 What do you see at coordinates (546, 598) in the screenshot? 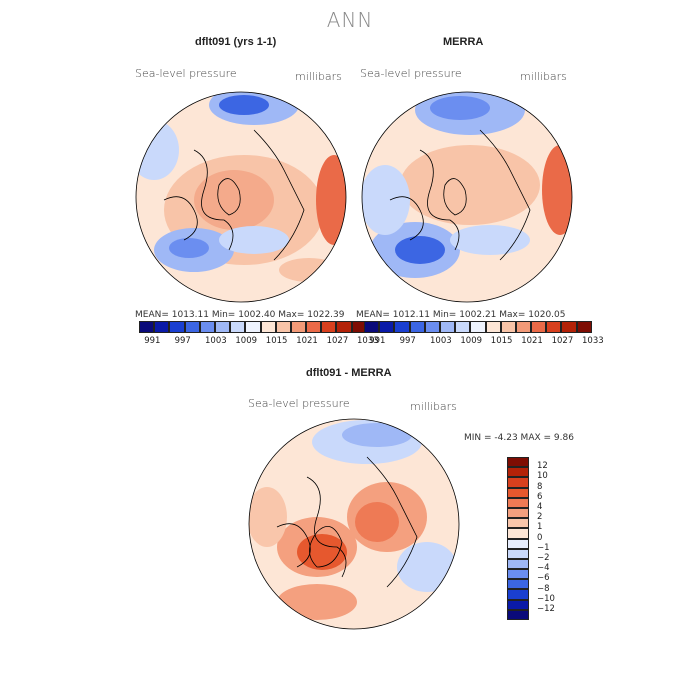
I see `colorbar-tick-label: −10` at bounding box center [546, 598].